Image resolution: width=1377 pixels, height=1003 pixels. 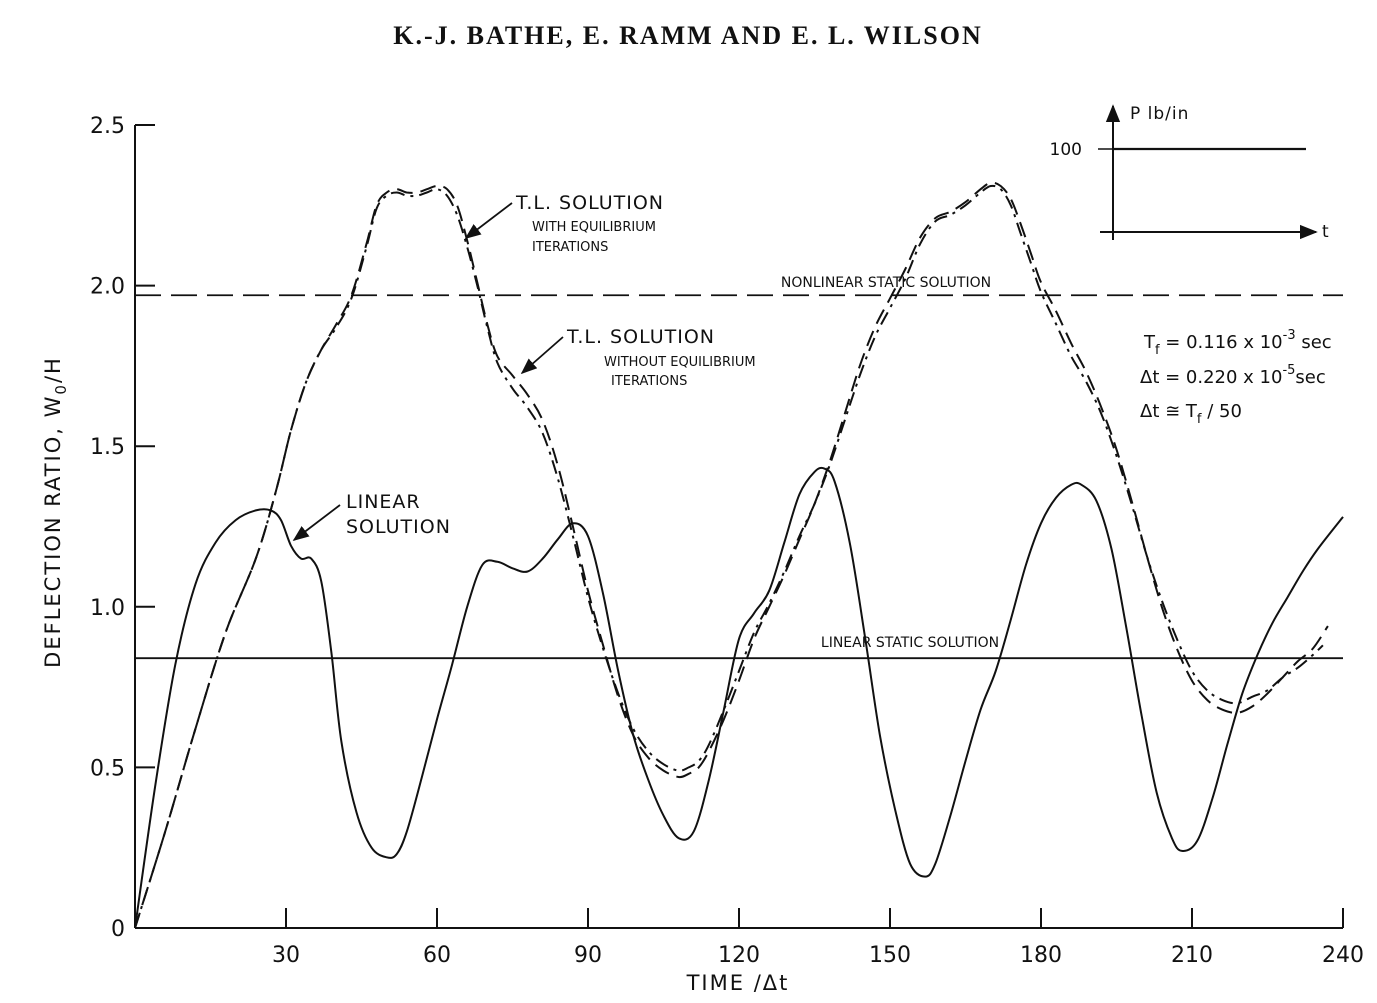 I want to click on annotation-tl-without-line2: WITHOUT EQUILIBRIUM, so click(x=680, y=362).